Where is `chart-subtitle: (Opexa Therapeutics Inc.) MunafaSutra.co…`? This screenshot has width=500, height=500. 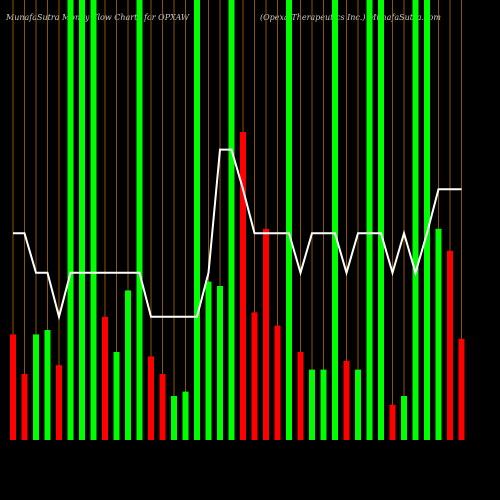 chart-subtitle: (Opexa Therapeutics Inc.) MunafaSutra.co… is located at coordinates (350, 17).